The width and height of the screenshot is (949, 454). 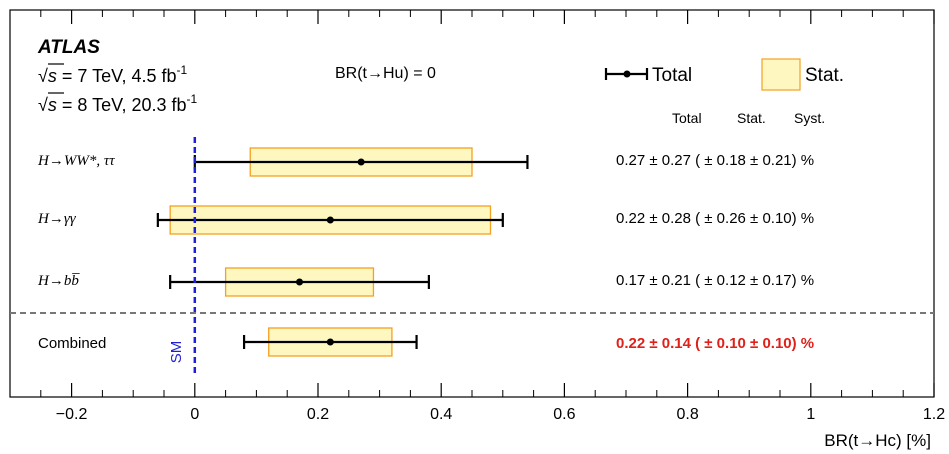 What do you see at coordinates (52, 105) in the screenshot?
I see `energy-2-prefix: s` at bounding box center [52, 105].